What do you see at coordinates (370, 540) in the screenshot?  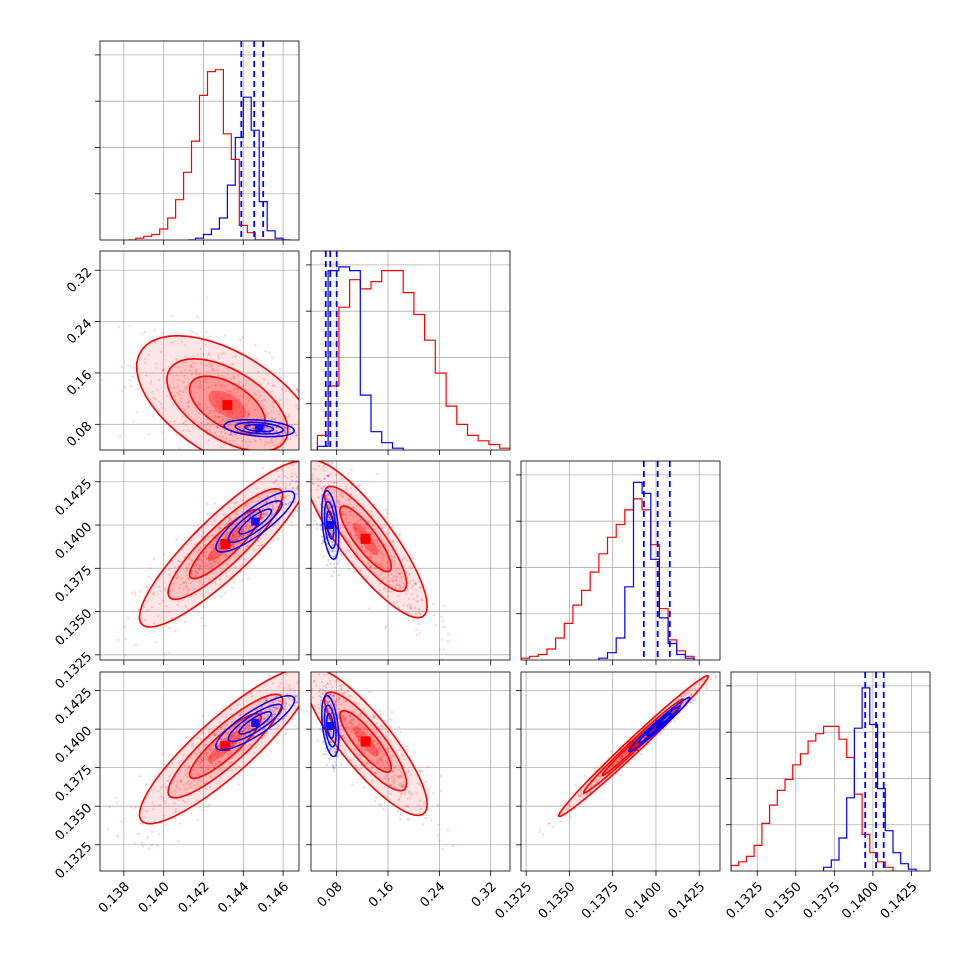 I see `red-contour` at bounding box center [370, 540].